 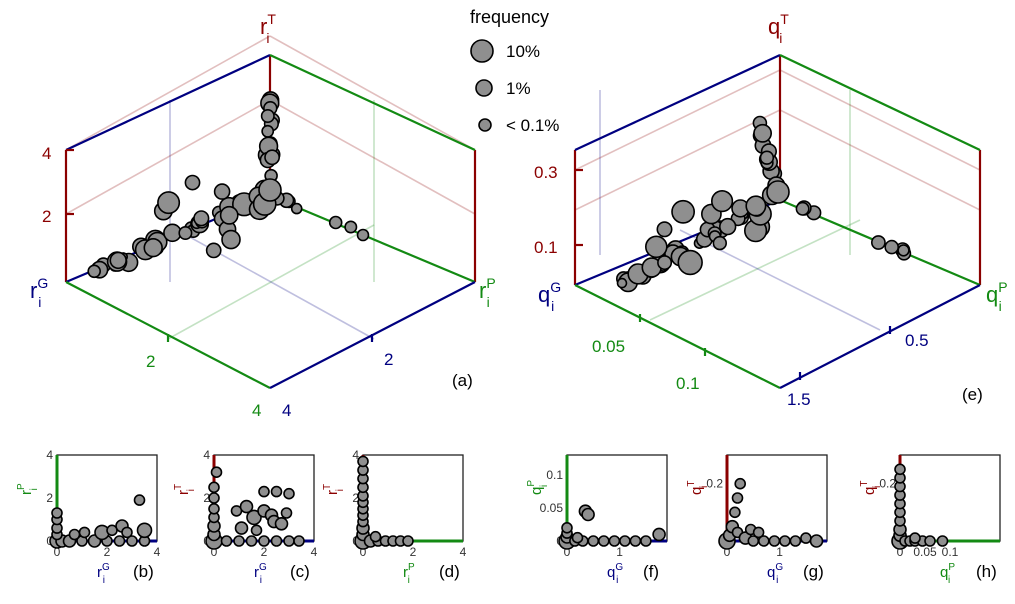 I want to click on tick-label-P-15: 1.5, so click(x=799, y=399).